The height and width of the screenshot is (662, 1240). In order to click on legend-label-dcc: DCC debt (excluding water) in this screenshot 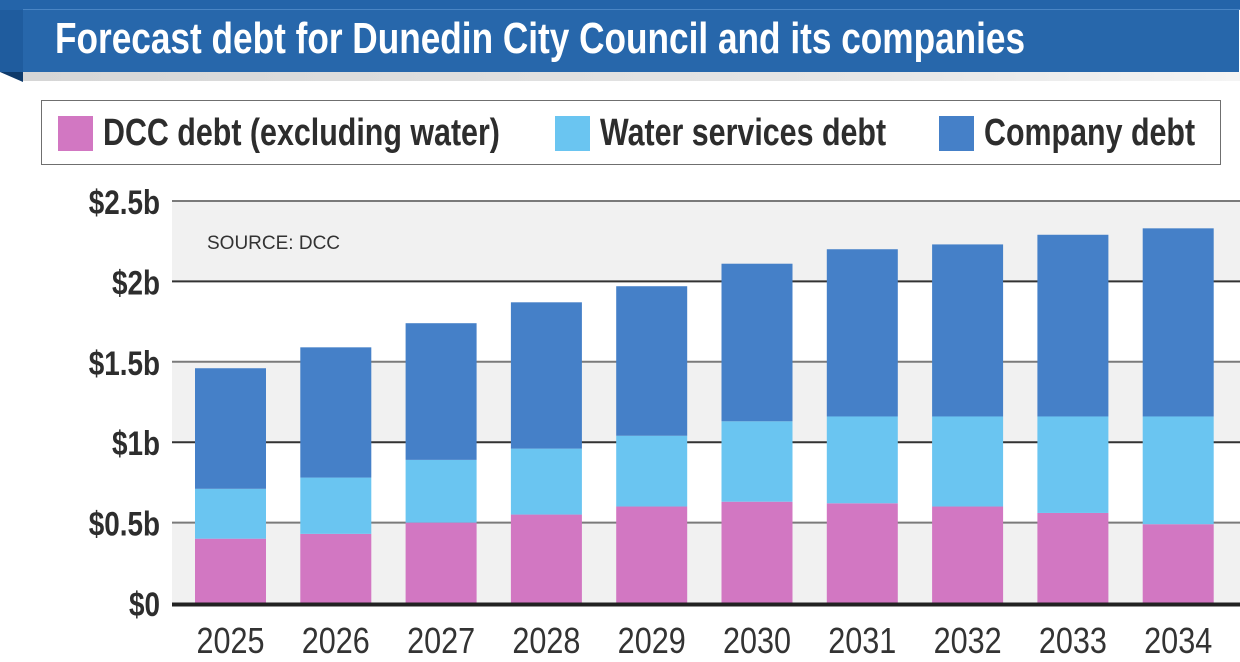, I will do `click(301, 133)`.